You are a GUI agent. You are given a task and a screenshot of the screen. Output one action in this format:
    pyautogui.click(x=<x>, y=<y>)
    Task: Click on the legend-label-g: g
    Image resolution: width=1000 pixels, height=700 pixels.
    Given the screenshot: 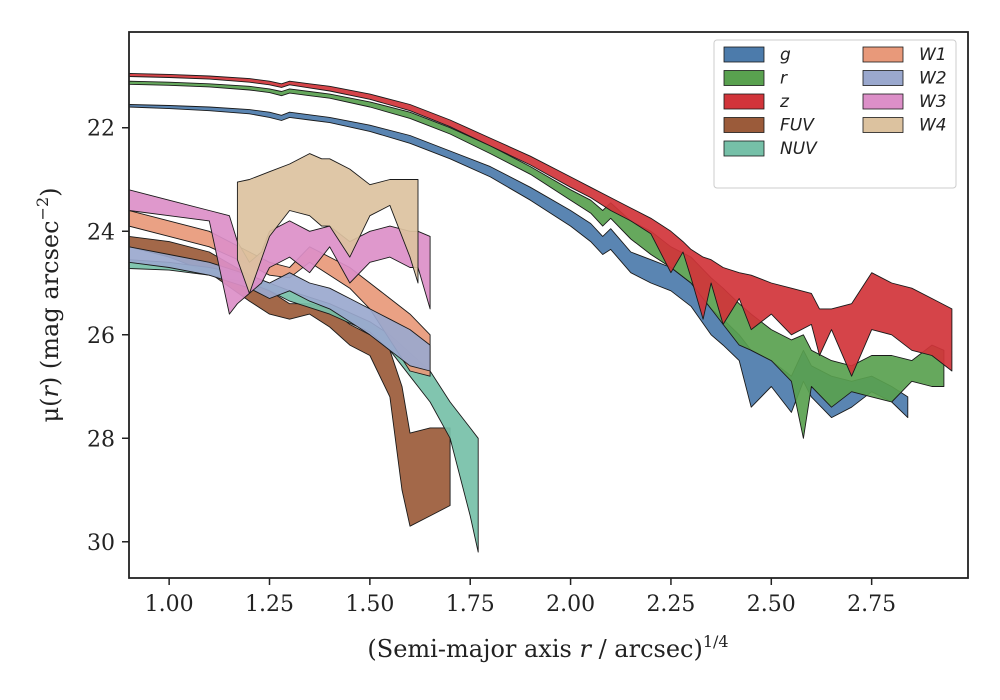 What is the action you would take?
    pyautogui.click(x=785, y=55)
    